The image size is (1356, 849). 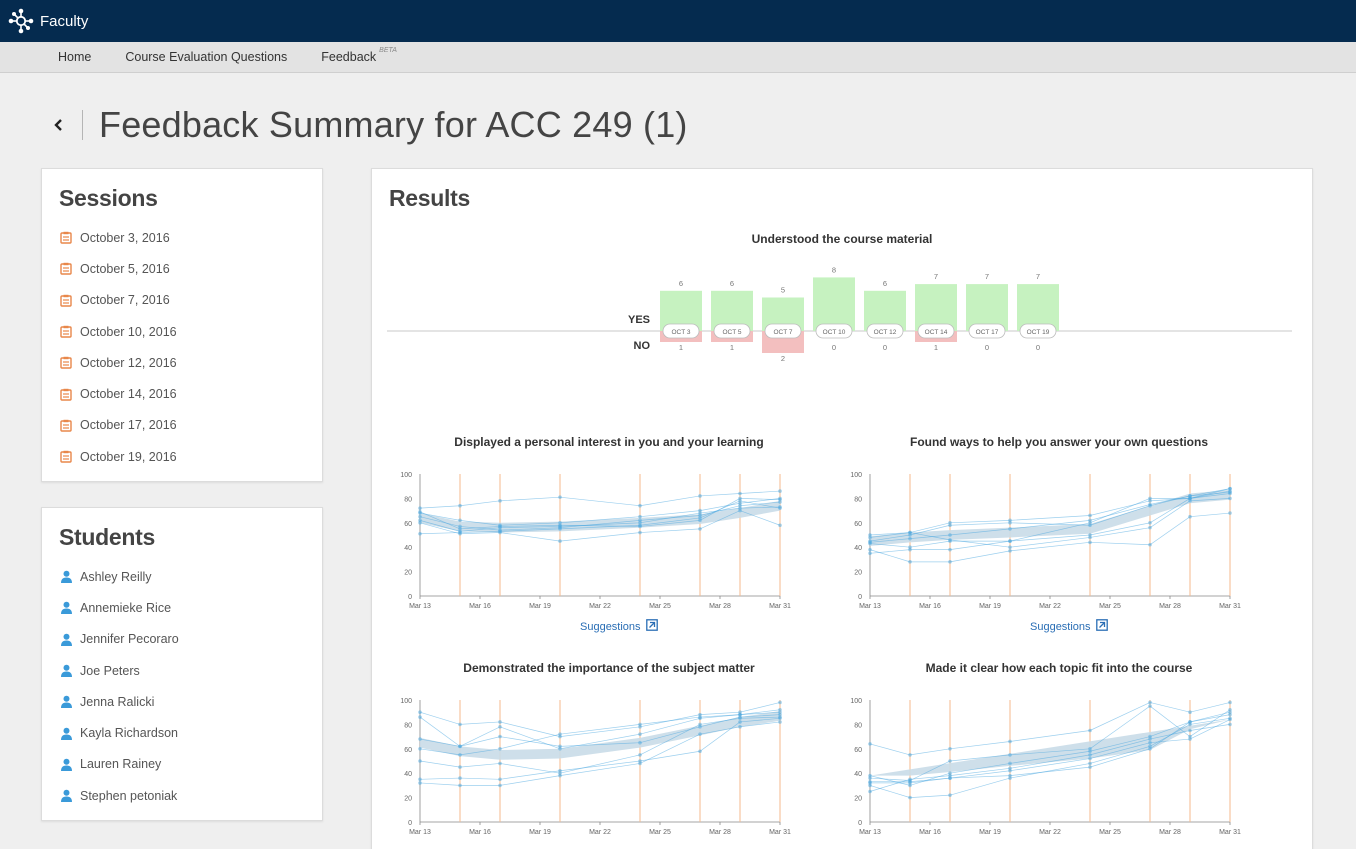 What do you see at coordinates (190, 362) in the screenshot?
I see `session-item: October 12, 2016` at bounding box center [190, 362].